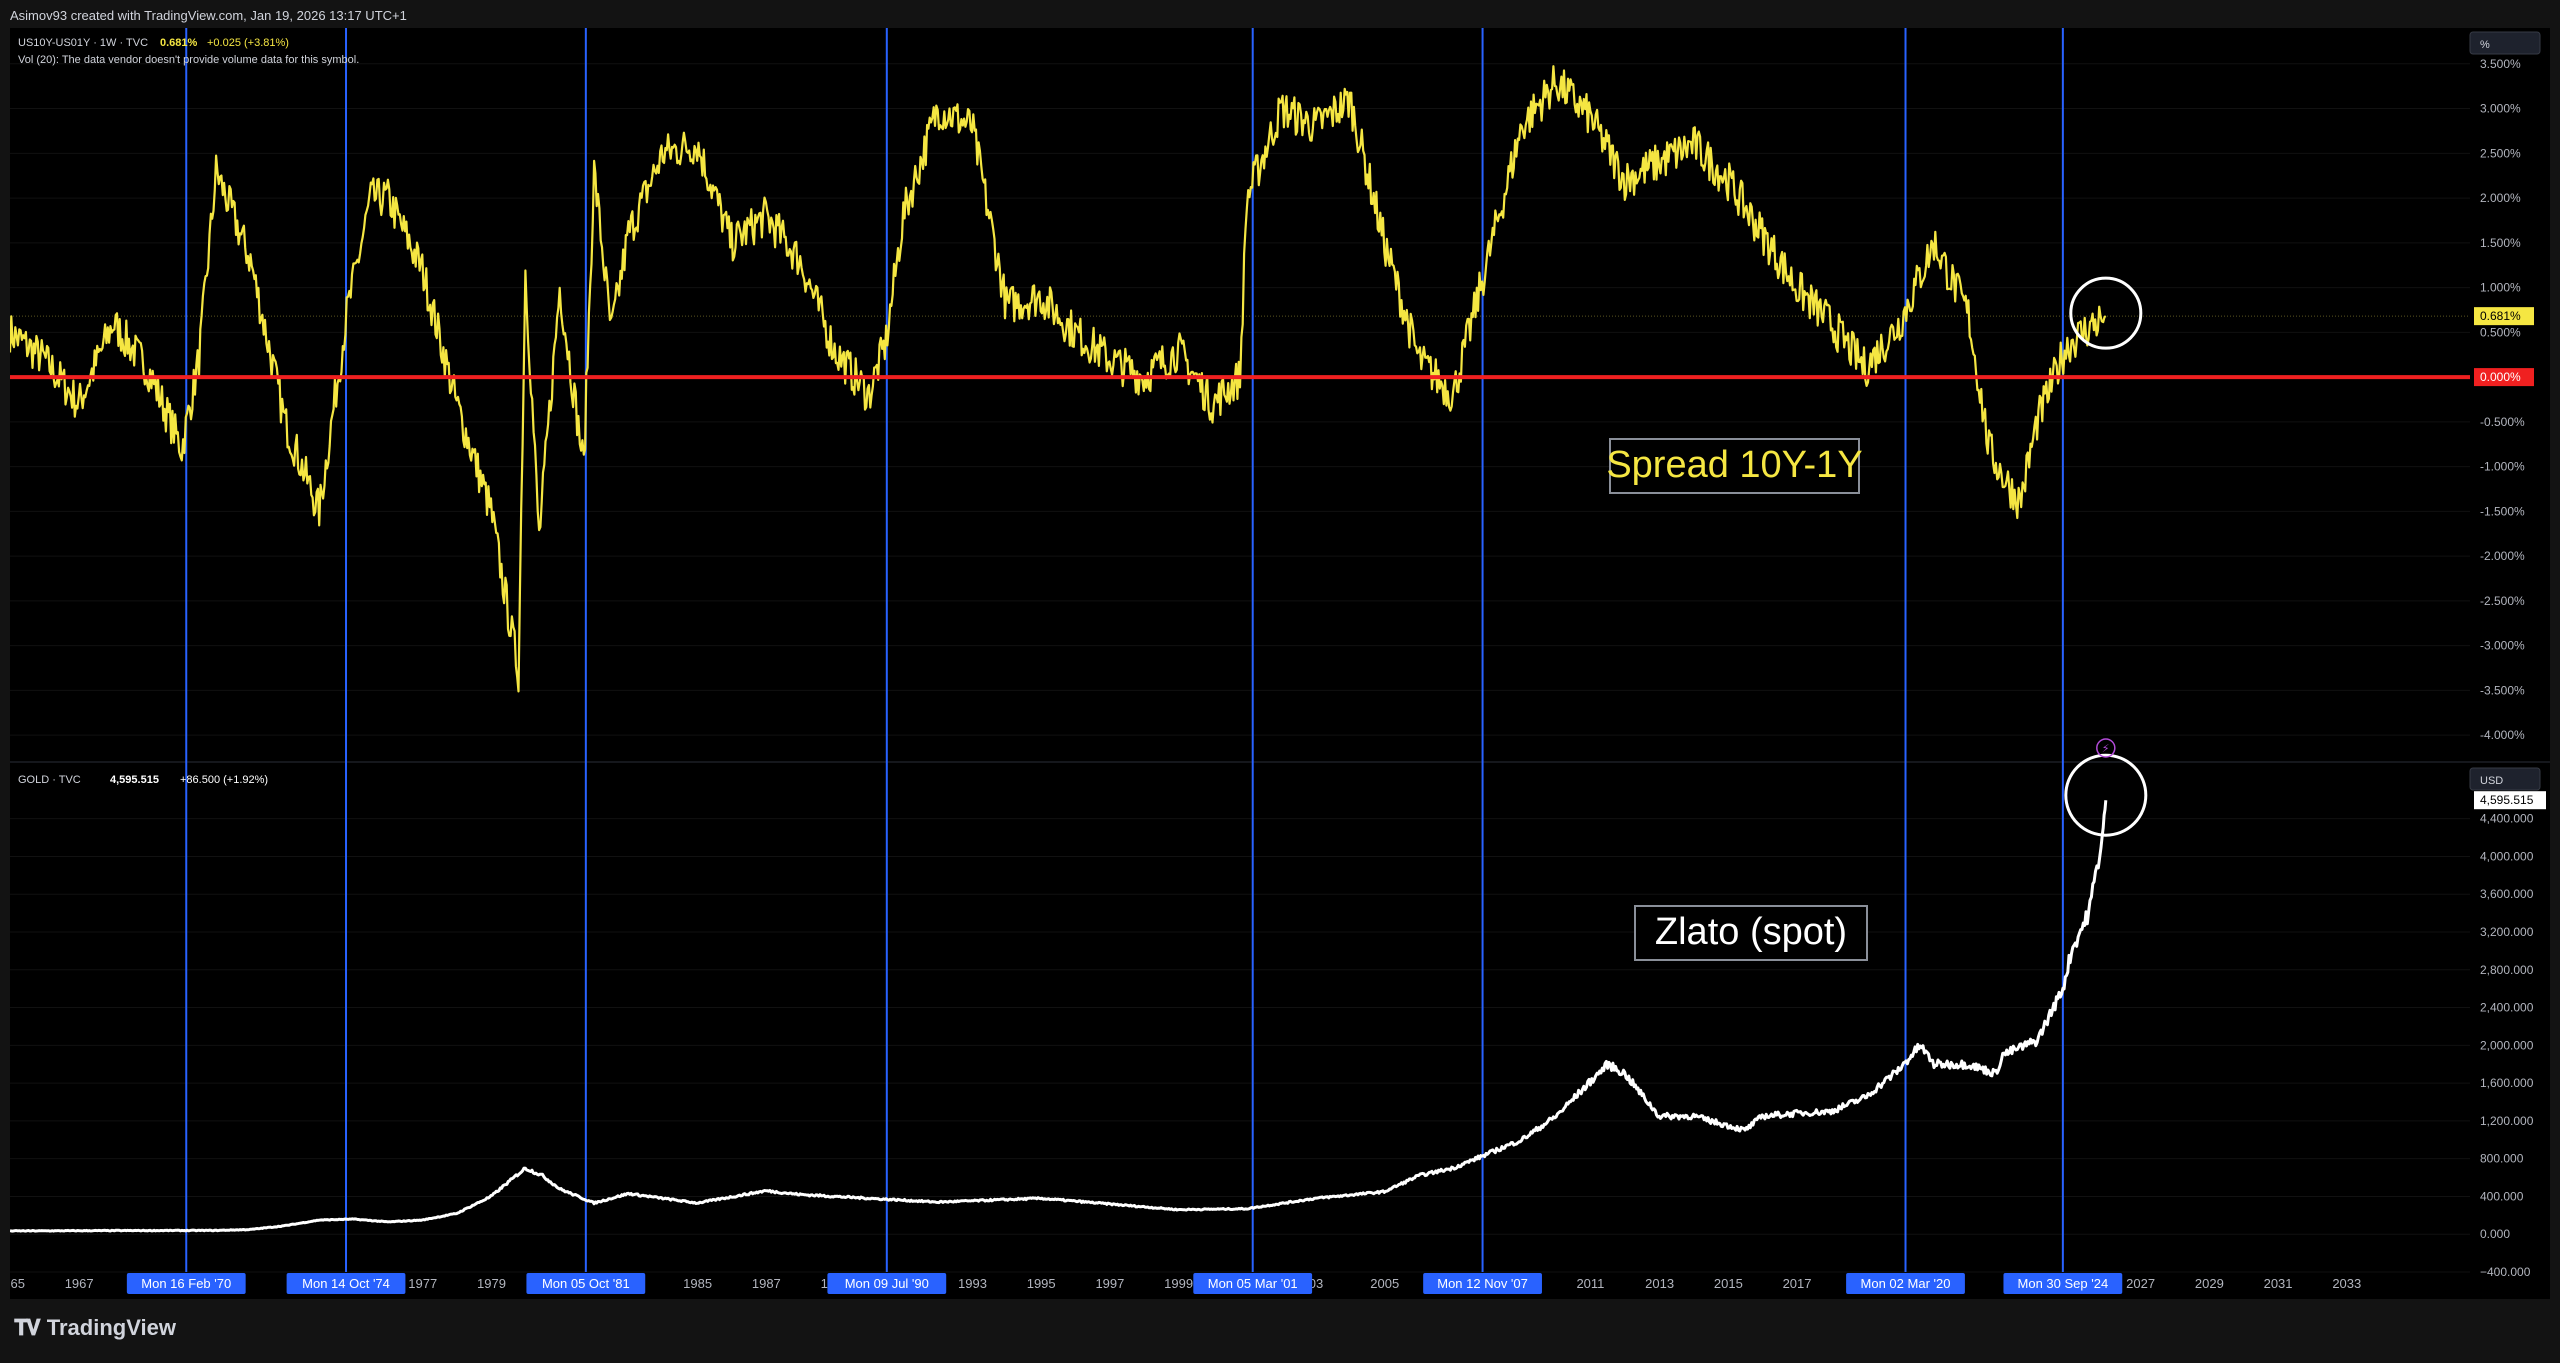  I want to click on y-tick-label-gold: 3,200.000, so click(2507, 932).